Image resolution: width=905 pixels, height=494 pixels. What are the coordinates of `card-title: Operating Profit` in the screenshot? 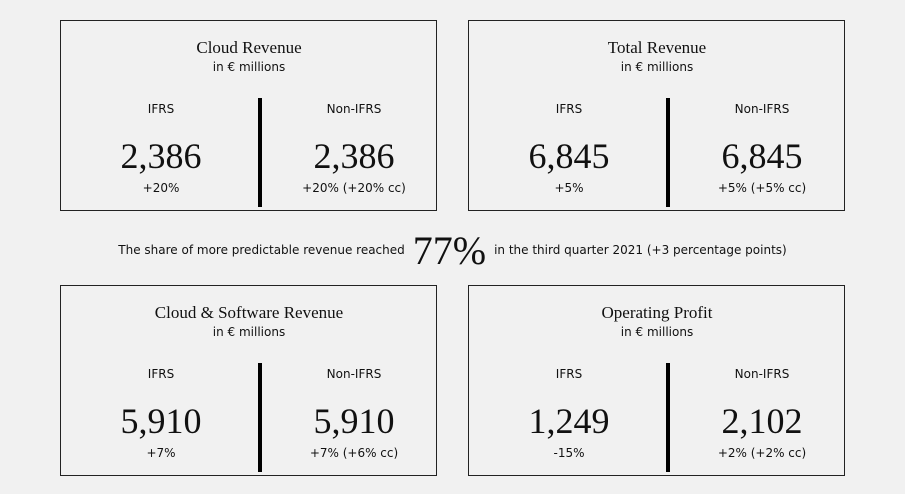 It's located at (657, 312).